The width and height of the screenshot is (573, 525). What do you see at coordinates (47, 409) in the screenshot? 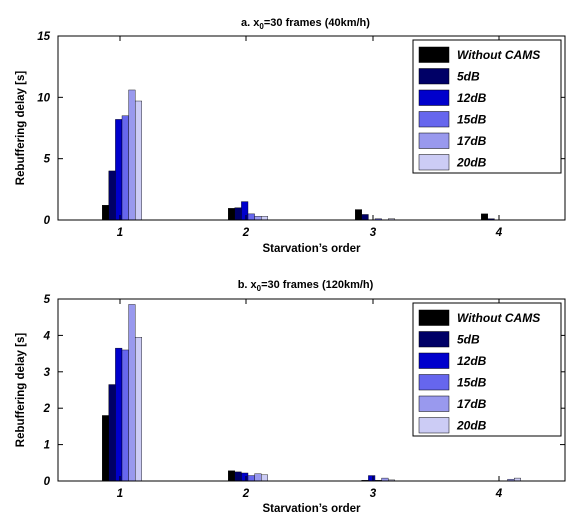
I see `y-tick-label: 2` at bounding box center [47, 409].